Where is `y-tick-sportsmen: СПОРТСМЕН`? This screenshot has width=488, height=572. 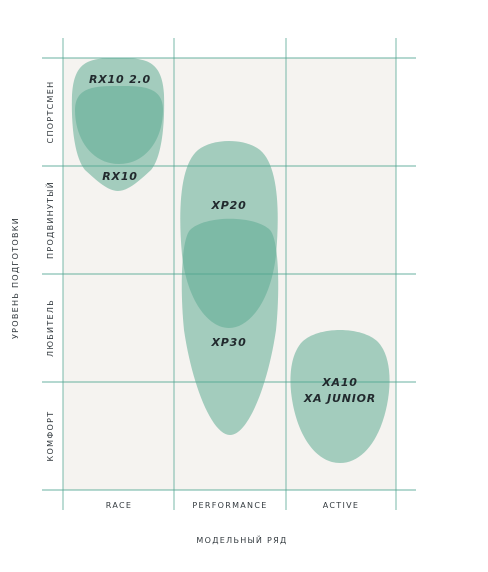
y-tick-sportsmen: СПОРТСМЕН is located at coordinates (50, 112).